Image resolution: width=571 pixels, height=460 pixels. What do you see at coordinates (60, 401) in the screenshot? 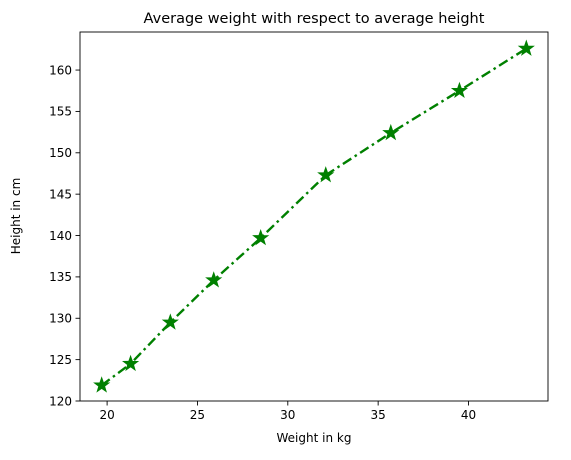
I see `y-tick-label-120: 120` at bounding box center [60, 401].